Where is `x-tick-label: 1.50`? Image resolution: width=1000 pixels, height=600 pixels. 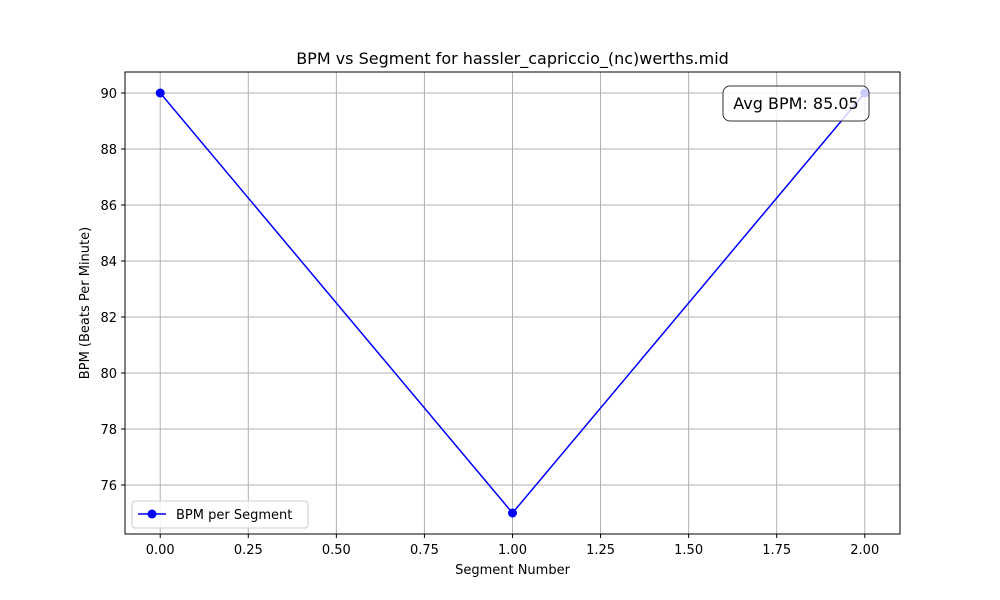 x-tick-label: 1.50 is located at coordinates (688, 550).